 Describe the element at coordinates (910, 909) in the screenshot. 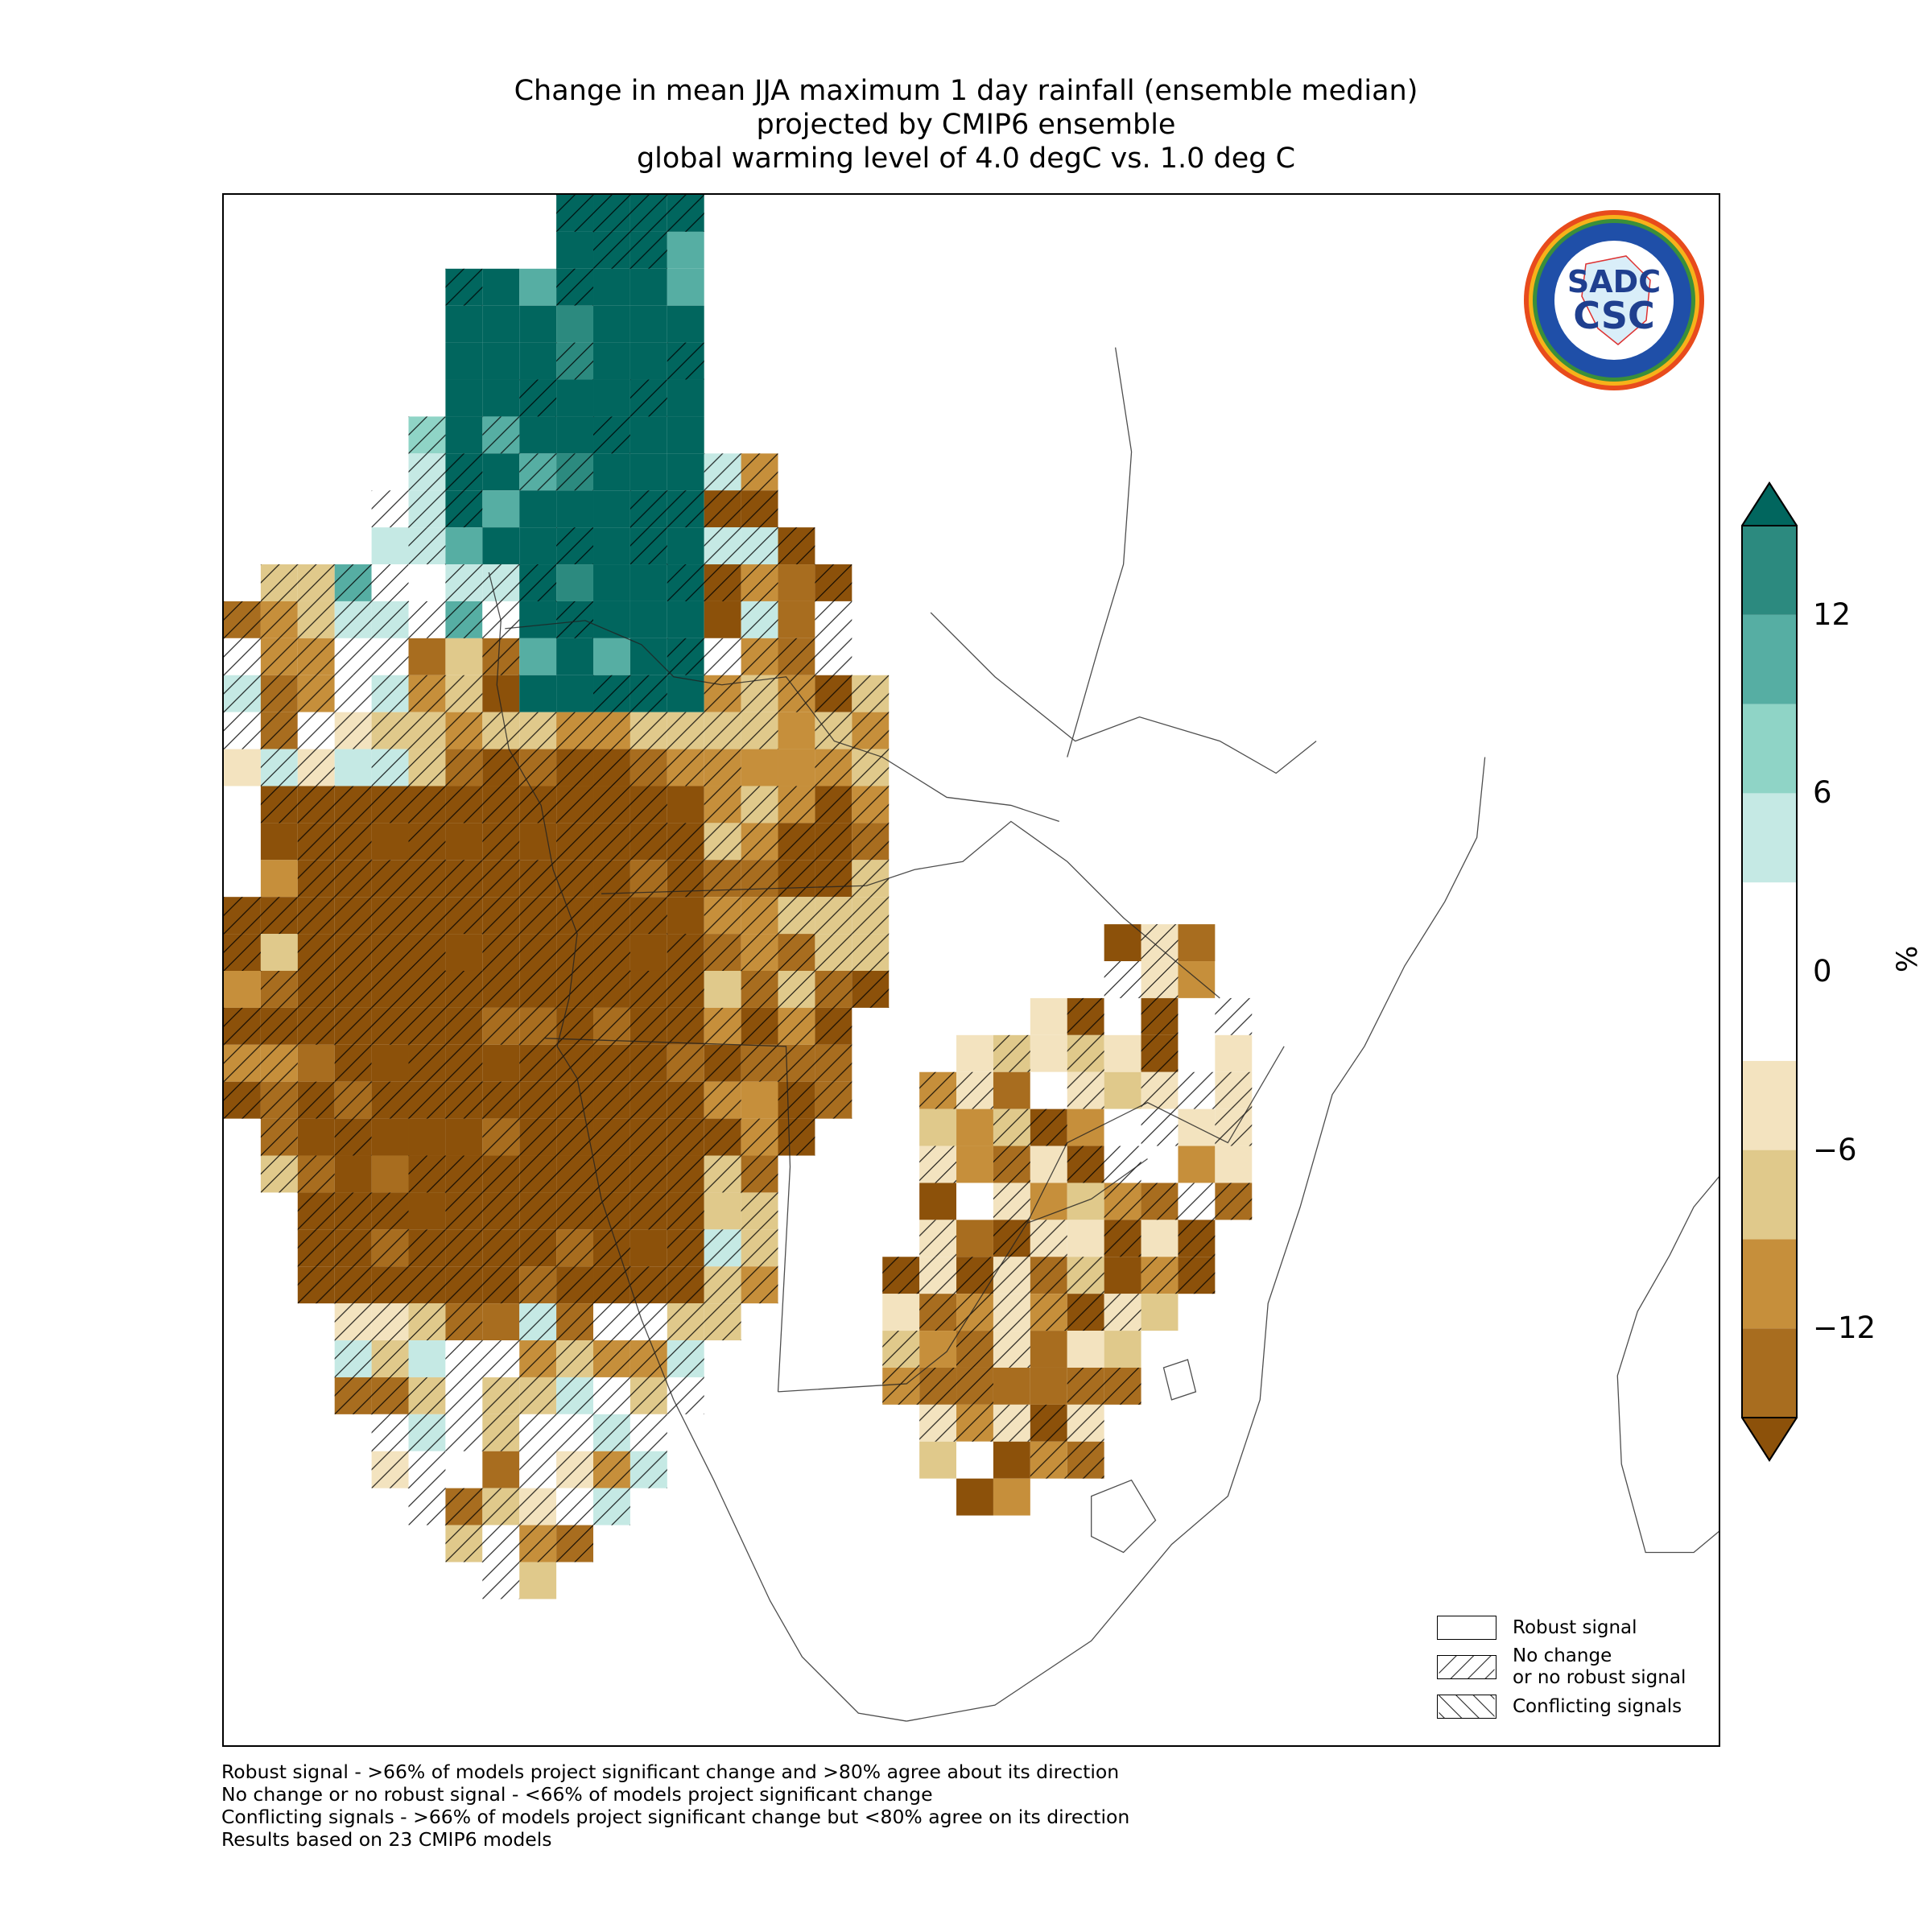

I see `border-zambia` at that location.